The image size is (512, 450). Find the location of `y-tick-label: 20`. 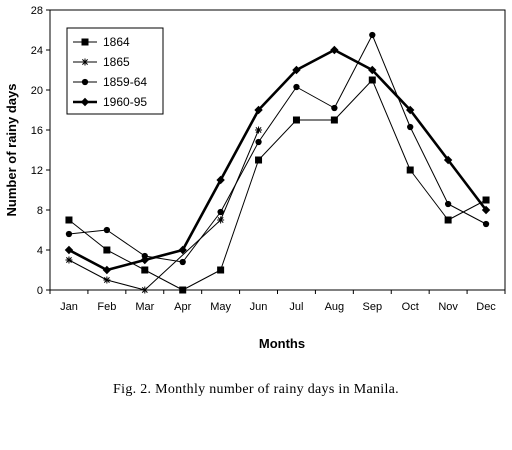

y-tick-label: 20 is located at coordinates (37, 91).